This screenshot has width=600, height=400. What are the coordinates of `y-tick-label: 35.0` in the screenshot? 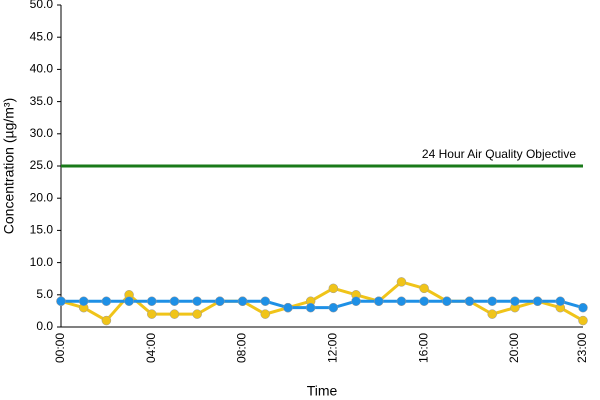 It's located at (42, 101).